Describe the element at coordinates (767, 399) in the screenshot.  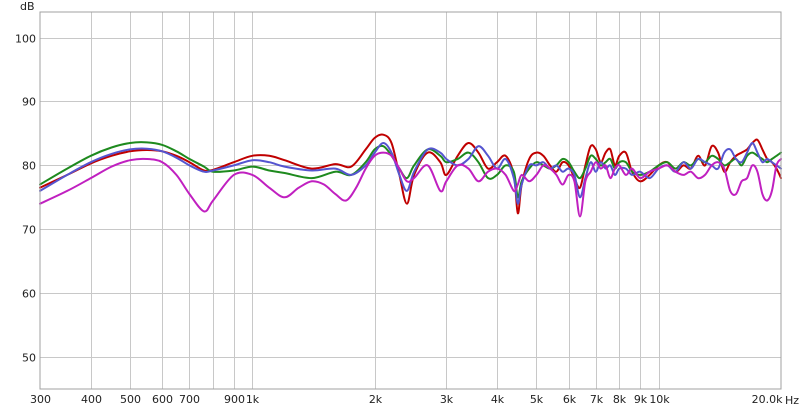
I see `x-tick-label: 20.0k` at that location.